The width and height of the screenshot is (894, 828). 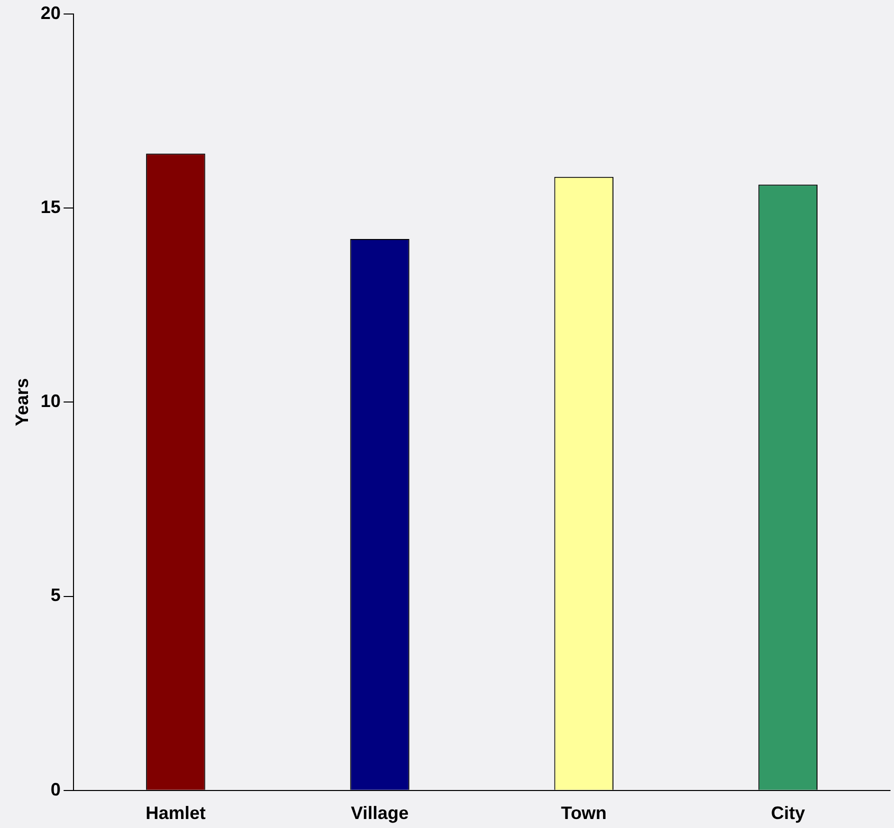 I want to click on y-tick-label: 10, so click(x=50, y=401).